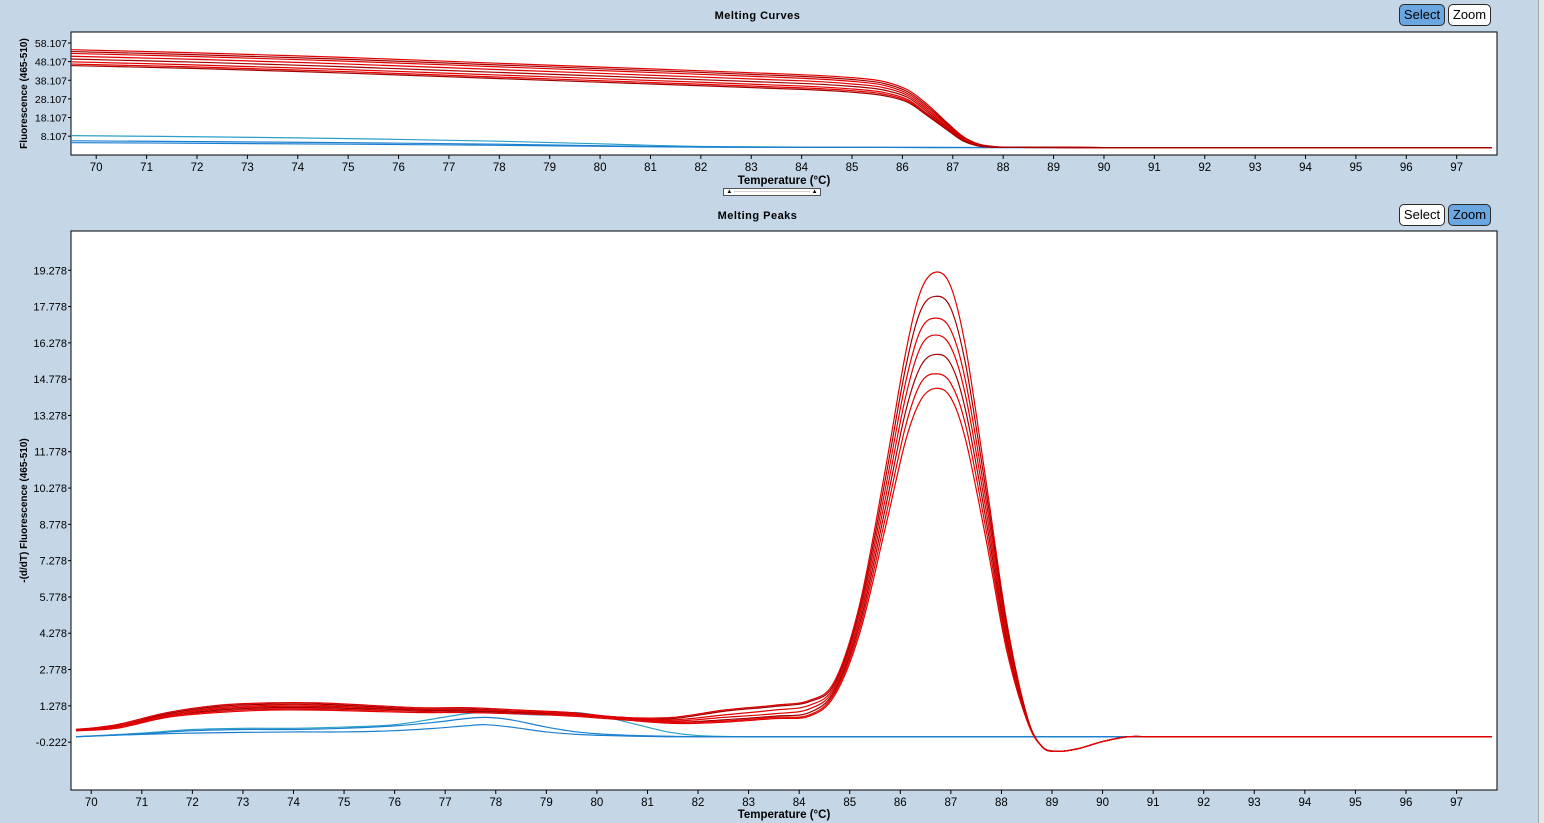 The image size is (1544, 823). Describe the element at coordinates (51, 63) in the screenshot. I see `y-tick-label: 48.107` at that location.